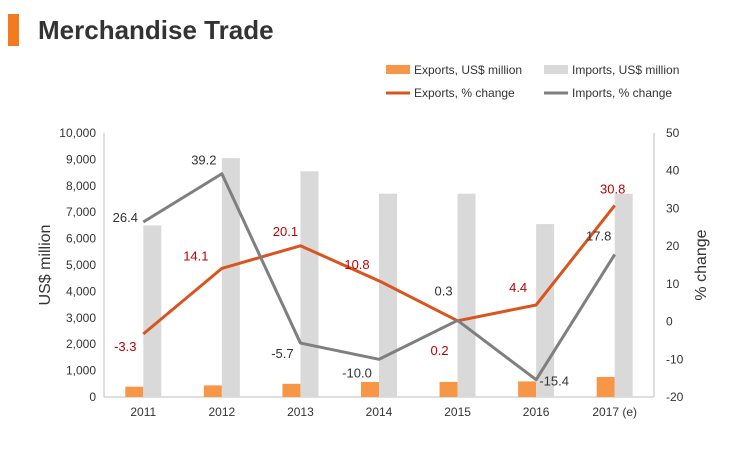  Describe the element at coordinates (468, 70) in the screenshot. I see `legend-label: Exports, US$ million` at that location.